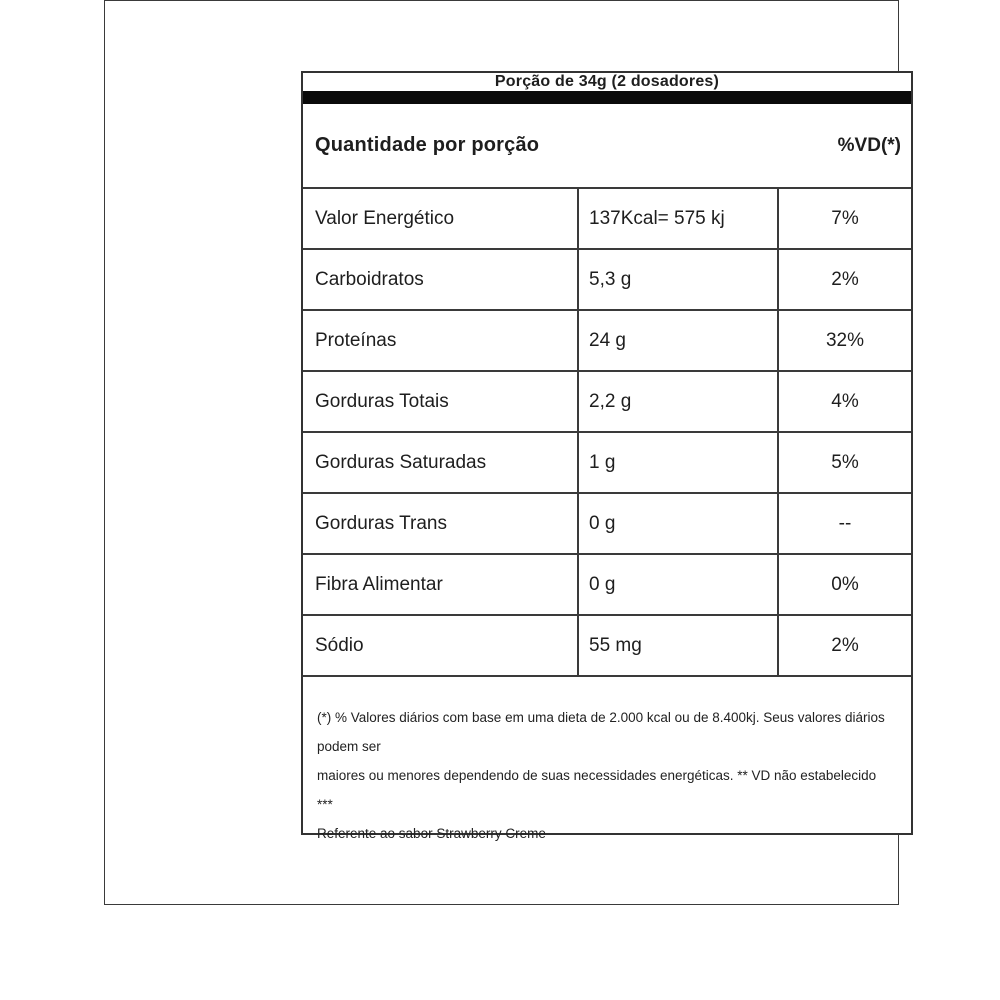  What do you see at coordinates (679, 401) in the screenshot?
I see `nutrient-value: 2,2 g` at bounding box center [679, 401].